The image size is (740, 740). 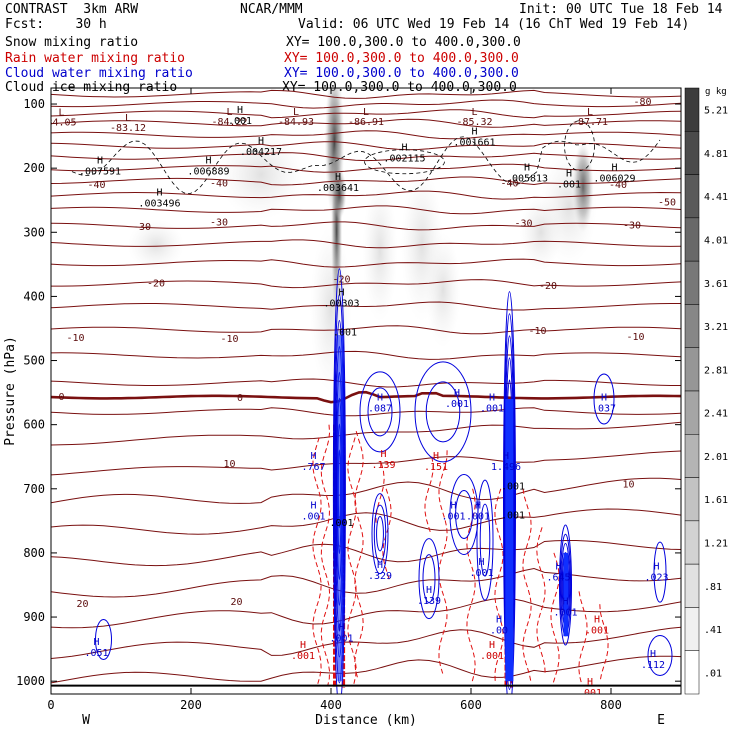 What do you see at coordinates (366, 122) in the screenshot?
I see `min-temp-label: -86.91` at bounding box center [366, 122].